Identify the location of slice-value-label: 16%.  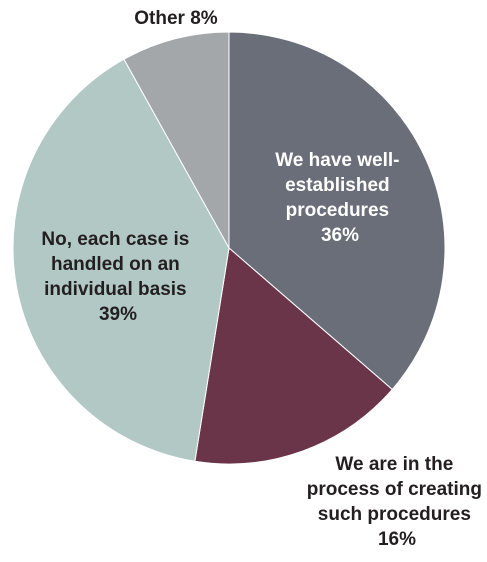
(397, 539).